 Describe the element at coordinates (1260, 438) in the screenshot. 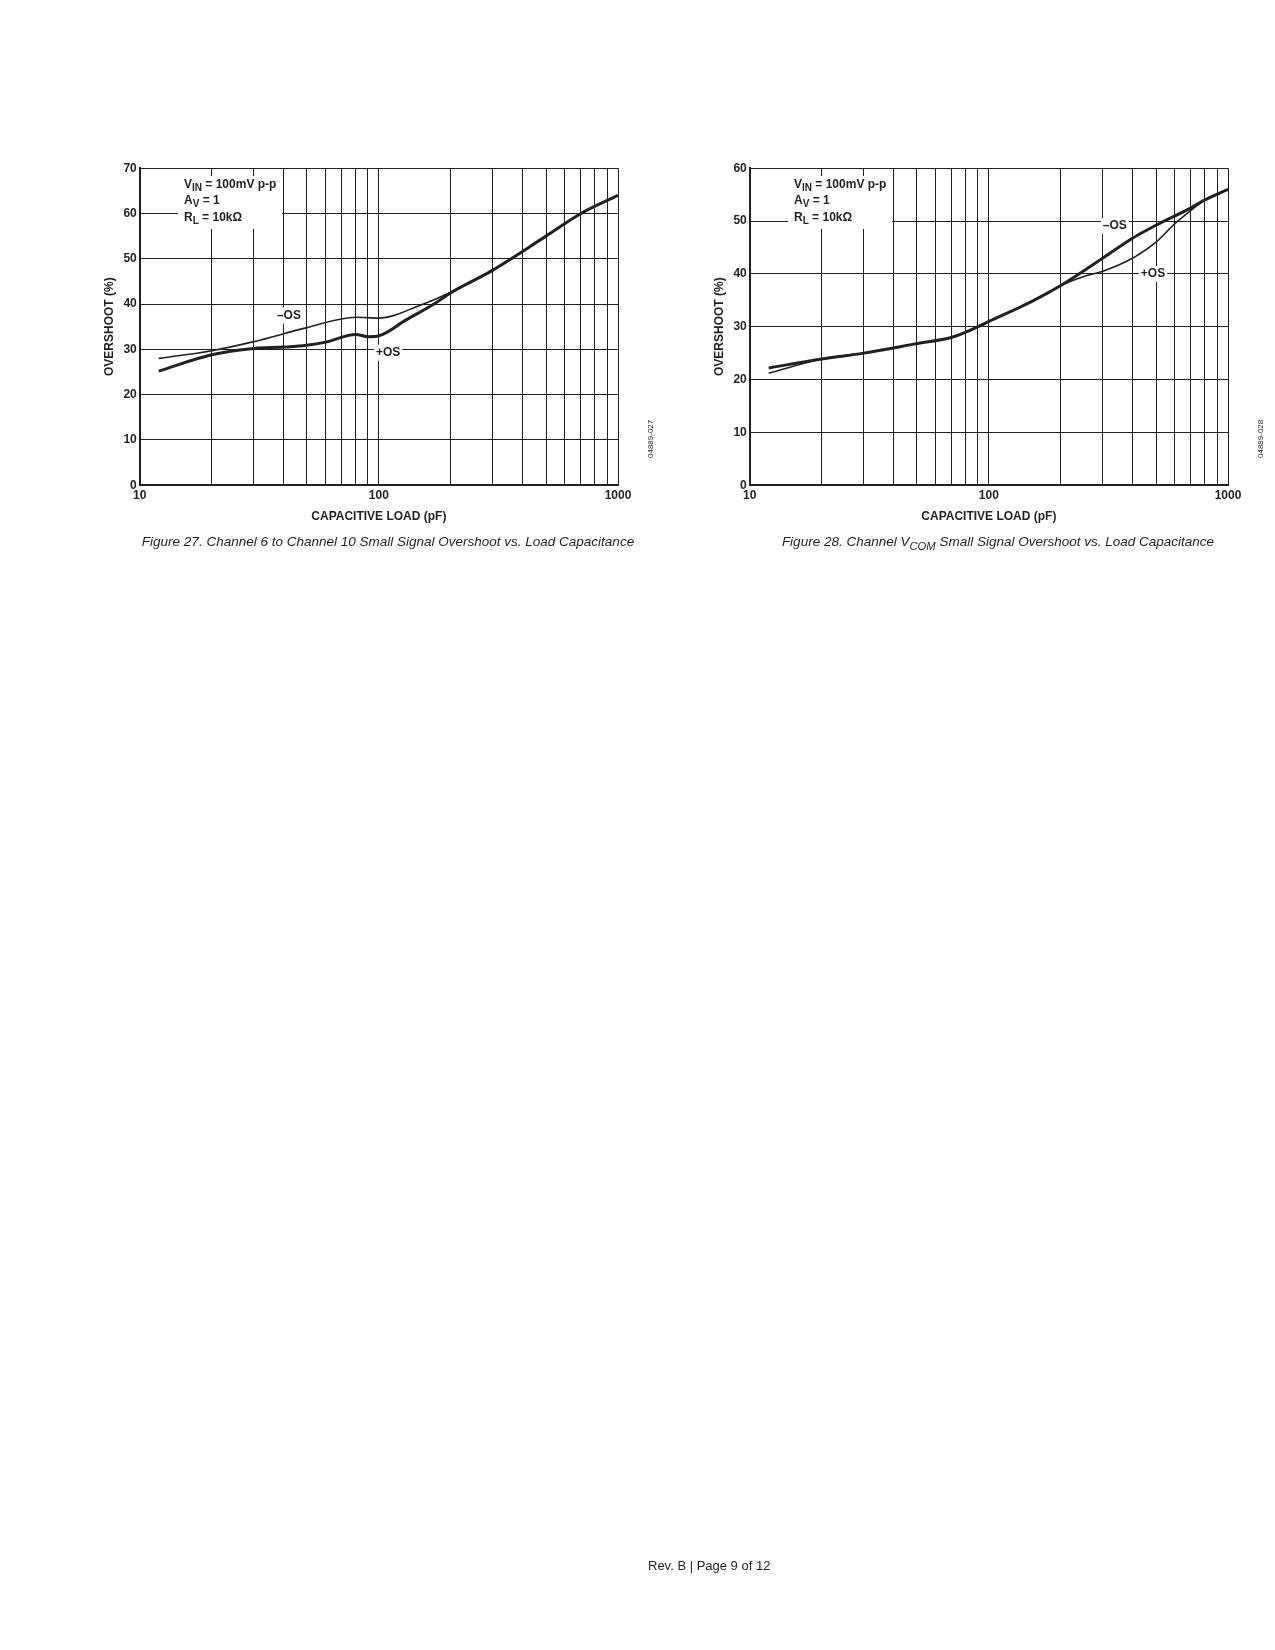

I see `text: 04889-028` at that location.